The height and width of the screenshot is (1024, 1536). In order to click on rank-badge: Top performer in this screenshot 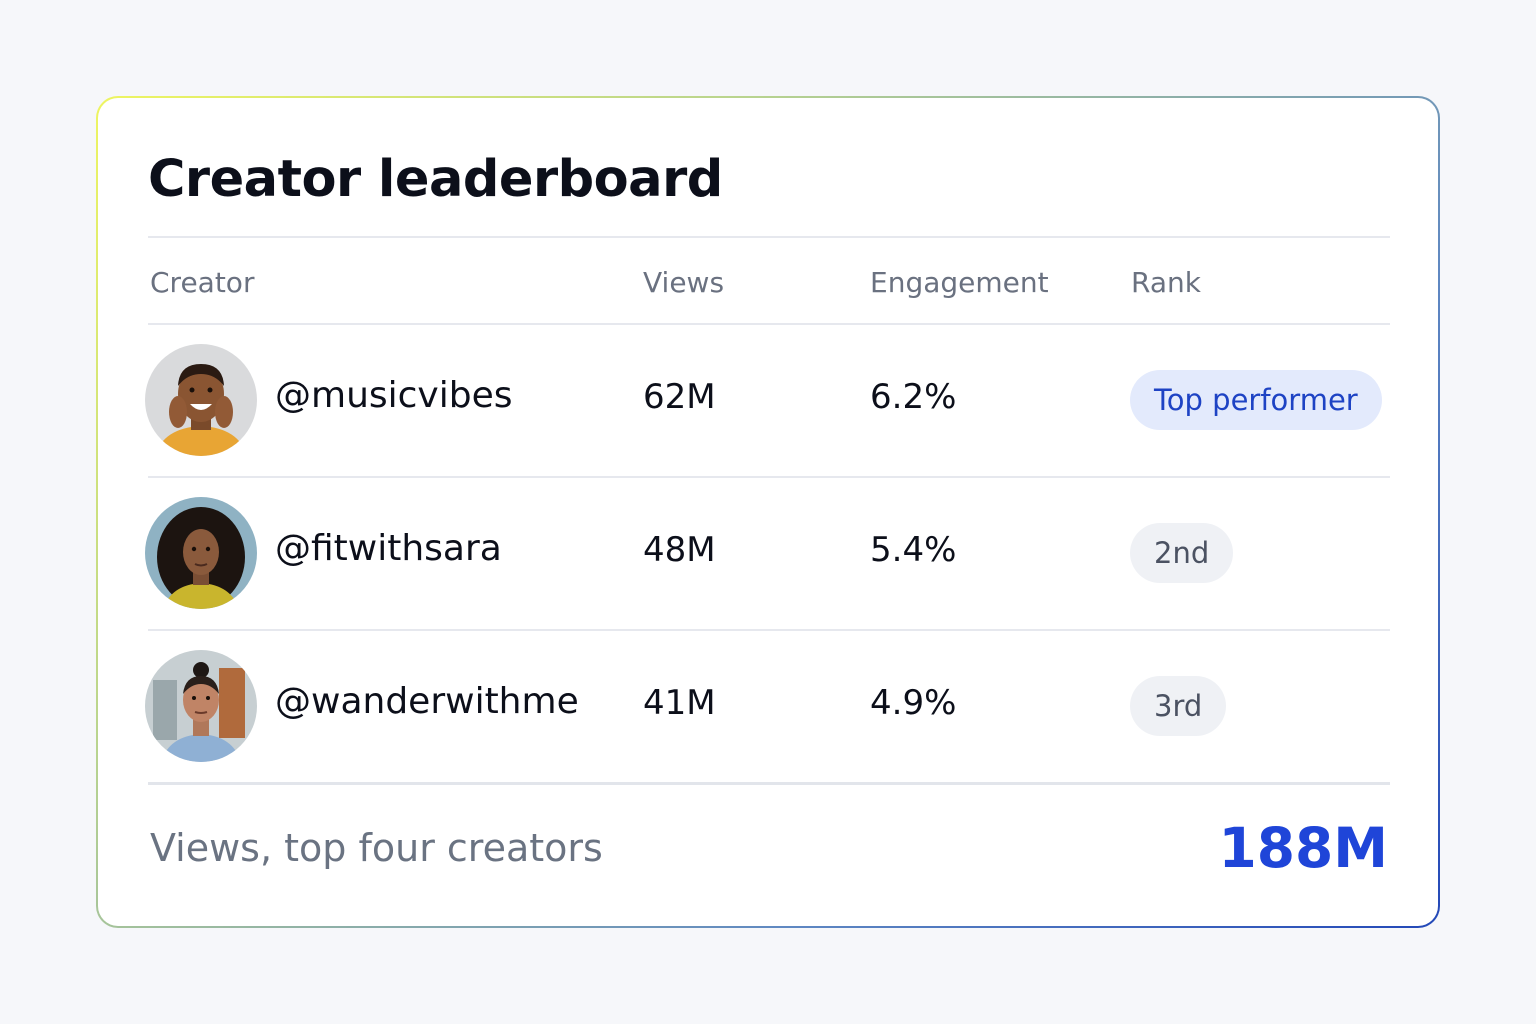, I will do `click(1256, 400)`.